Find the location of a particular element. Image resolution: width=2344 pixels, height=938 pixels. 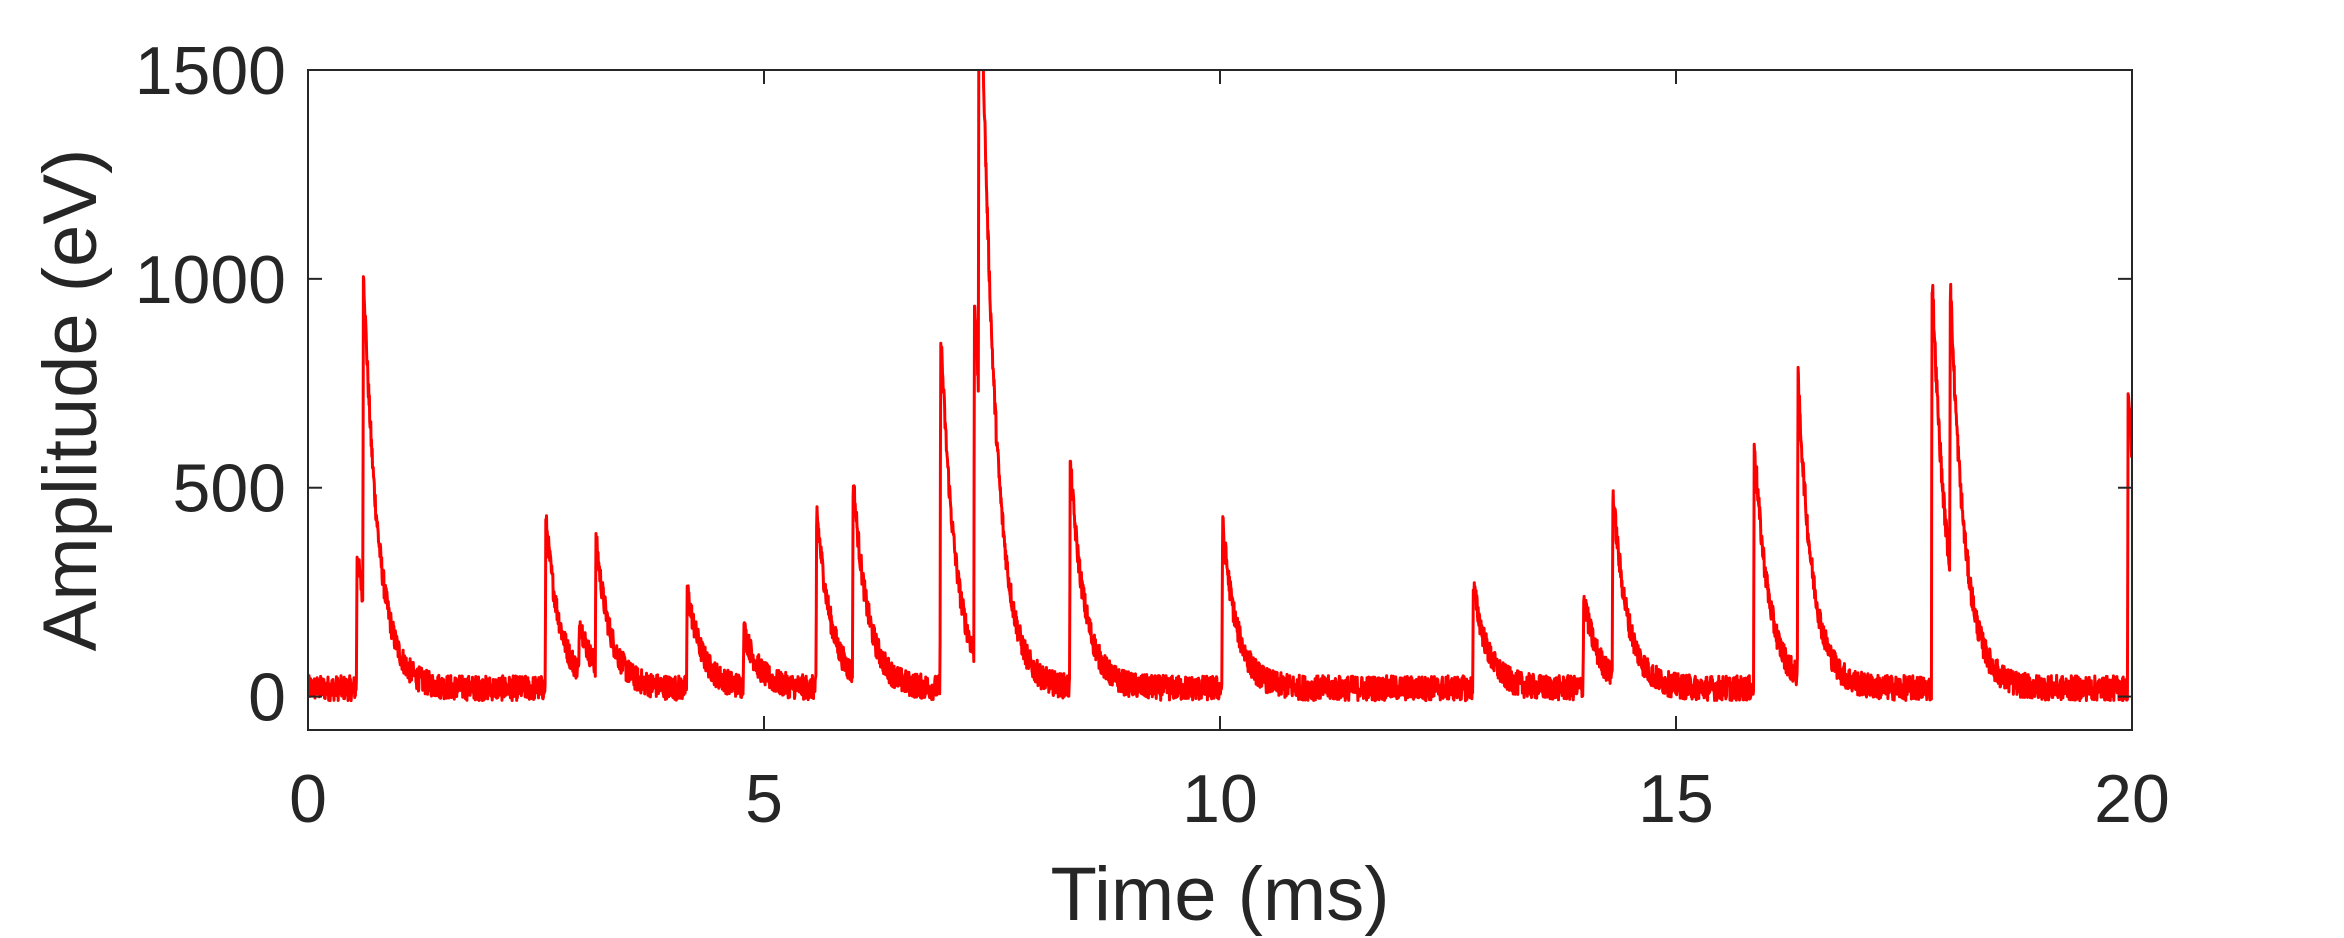

x-axis-title: Time (ms) is located at coordinates (1219, 894).